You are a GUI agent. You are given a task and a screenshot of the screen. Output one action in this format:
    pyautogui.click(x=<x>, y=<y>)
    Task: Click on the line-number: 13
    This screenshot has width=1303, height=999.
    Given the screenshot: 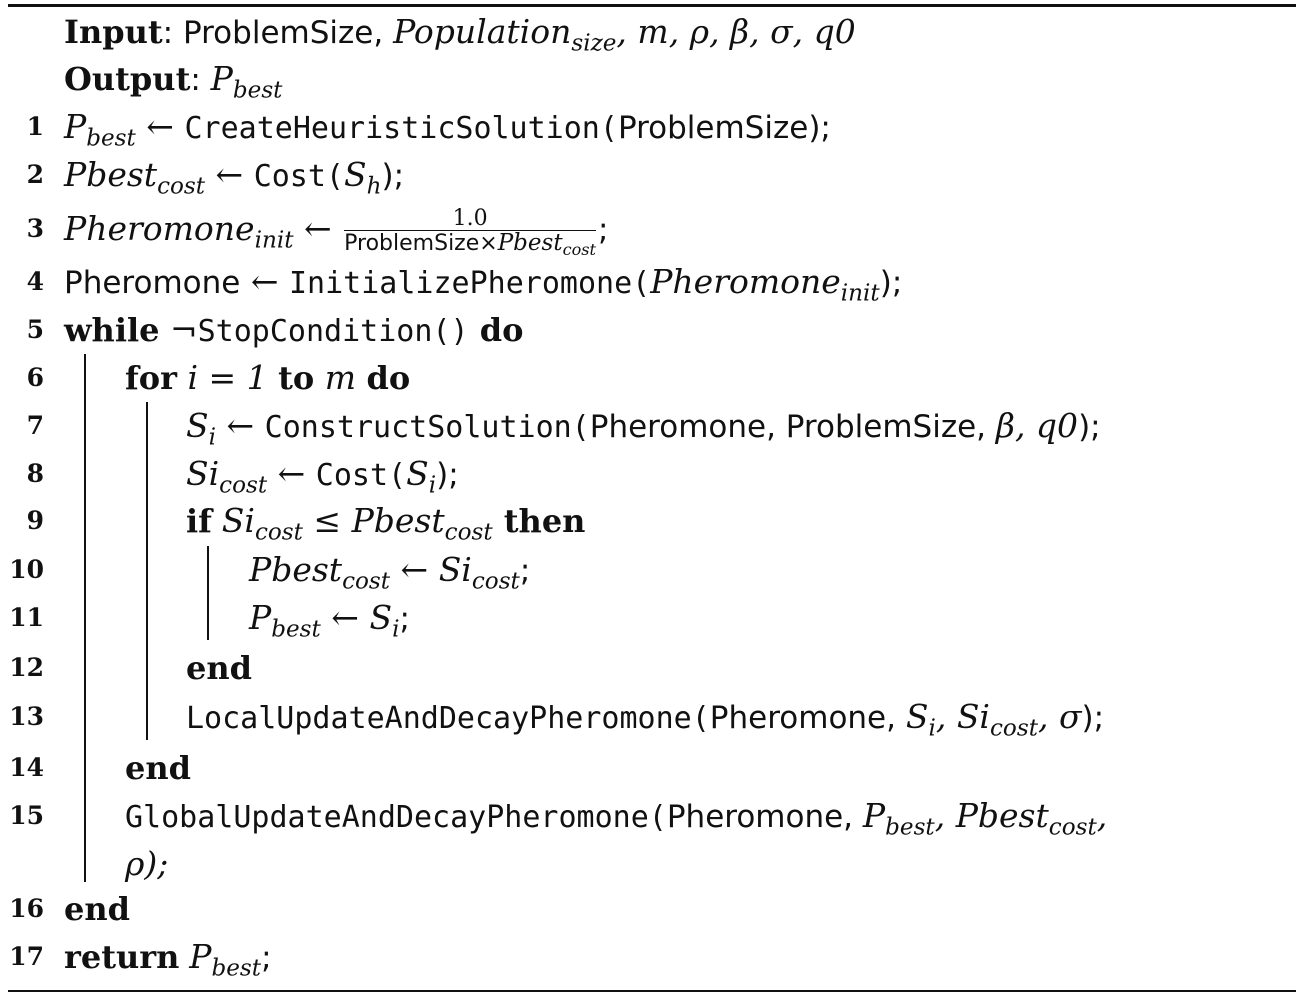 What is the action you would take?
    pyautogui.click(x=26, y=716)
    